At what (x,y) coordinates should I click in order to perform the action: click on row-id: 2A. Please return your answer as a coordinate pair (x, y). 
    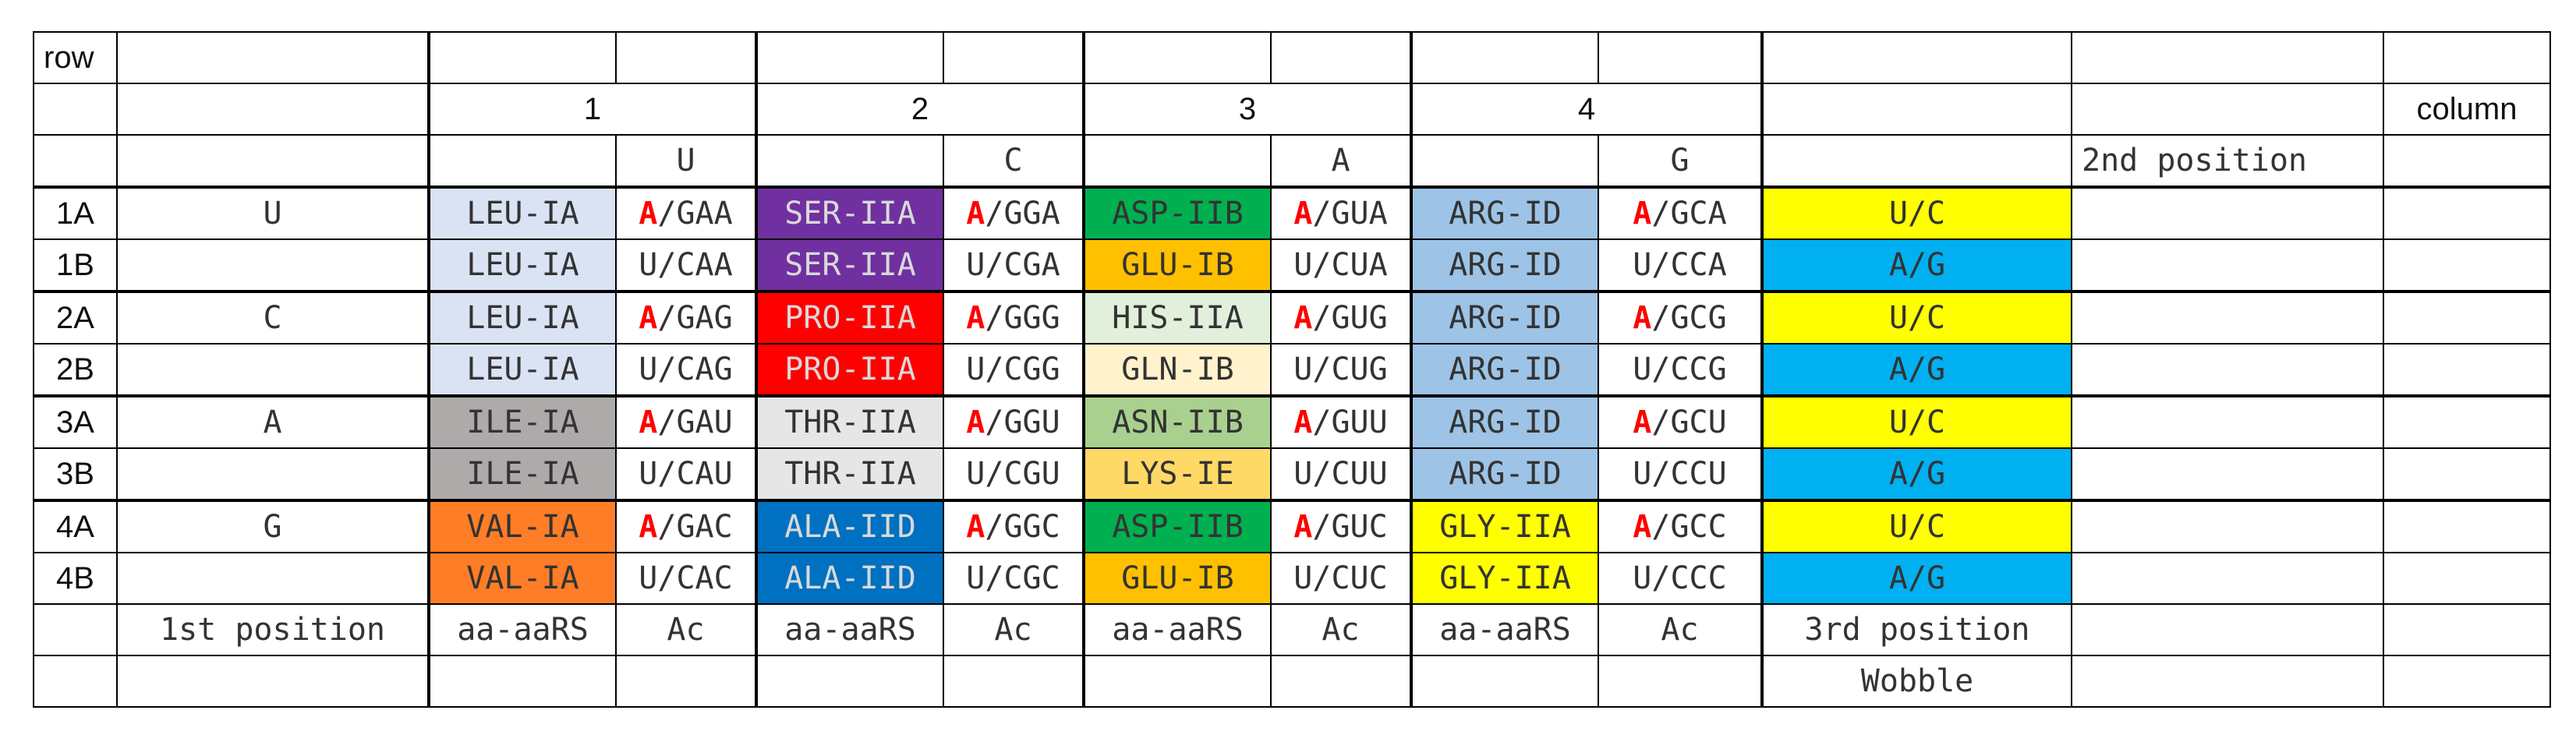
    Looking at the image, I should click on (75, 317).